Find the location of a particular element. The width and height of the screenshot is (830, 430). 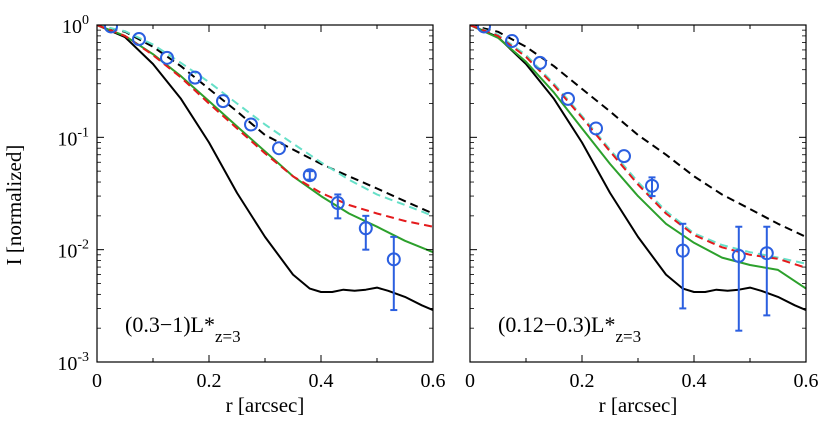

y-tick-exponent: -3 is located at coordinates (83, 357).